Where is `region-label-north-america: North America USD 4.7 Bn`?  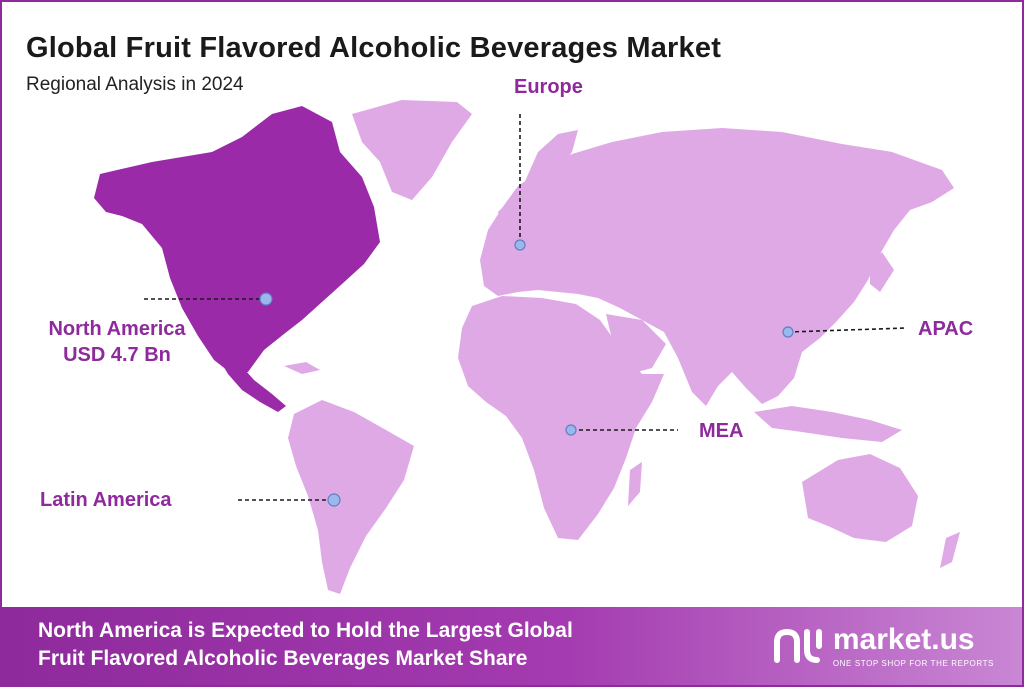
region-label-north-america: North America USD 4.7 Bn is located at coordinates (117, 342).